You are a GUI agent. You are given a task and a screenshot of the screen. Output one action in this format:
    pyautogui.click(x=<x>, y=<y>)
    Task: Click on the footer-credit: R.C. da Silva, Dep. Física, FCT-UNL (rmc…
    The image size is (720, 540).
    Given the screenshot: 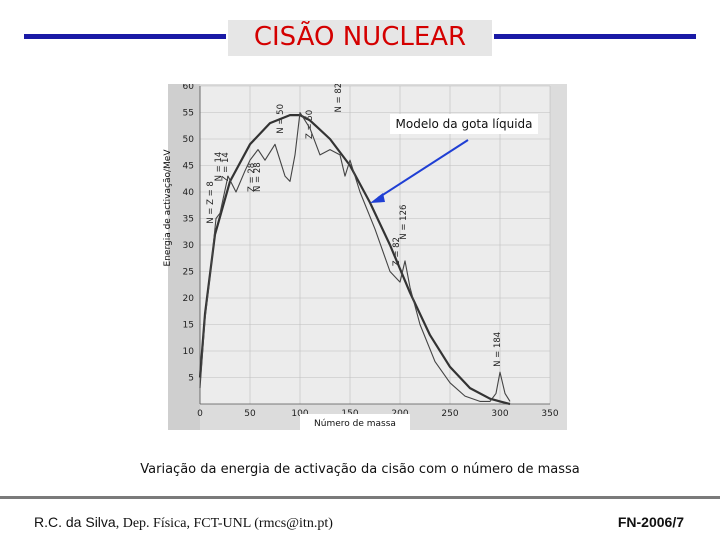 What is the action you would take?
    pyautogui.click(x=183, y=523)
    